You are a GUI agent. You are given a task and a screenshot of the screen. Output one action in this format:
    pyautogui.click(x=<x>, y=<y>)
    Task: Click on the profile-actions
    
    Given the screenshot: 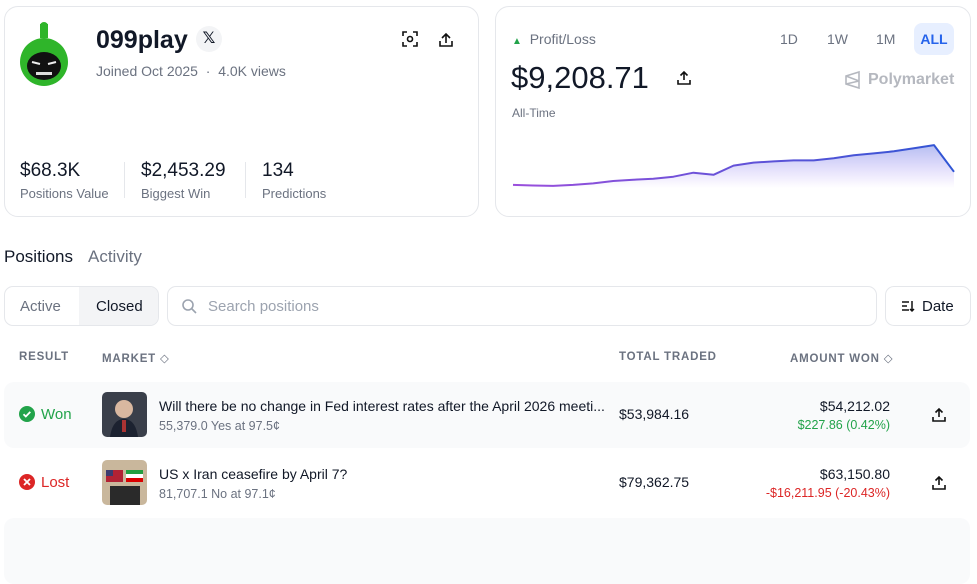 What is the action you would take?
    pyautogui.click(x=427, y=39)
    